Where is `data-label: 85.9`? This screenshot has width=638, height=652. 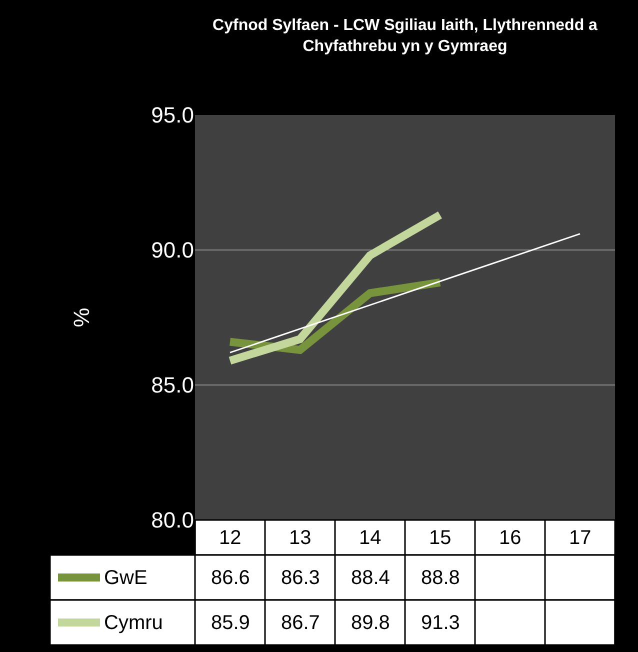 data-label: 85.9 is located at coordinates (230, 623).